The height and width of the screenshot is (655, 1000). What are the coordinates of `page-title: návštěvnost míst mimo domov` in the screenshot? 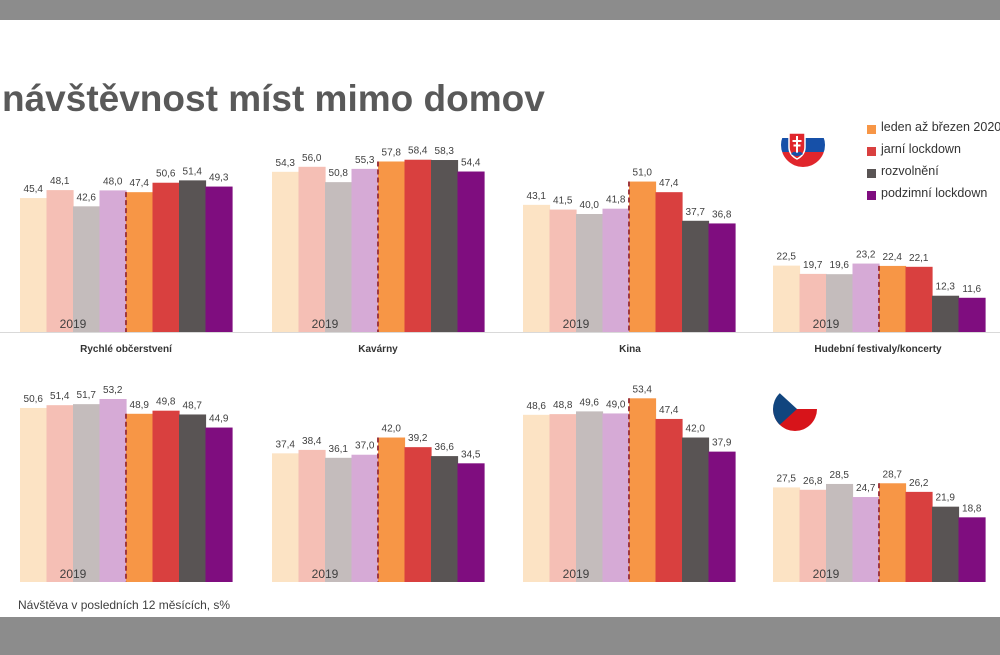 It's located at (273, 98).